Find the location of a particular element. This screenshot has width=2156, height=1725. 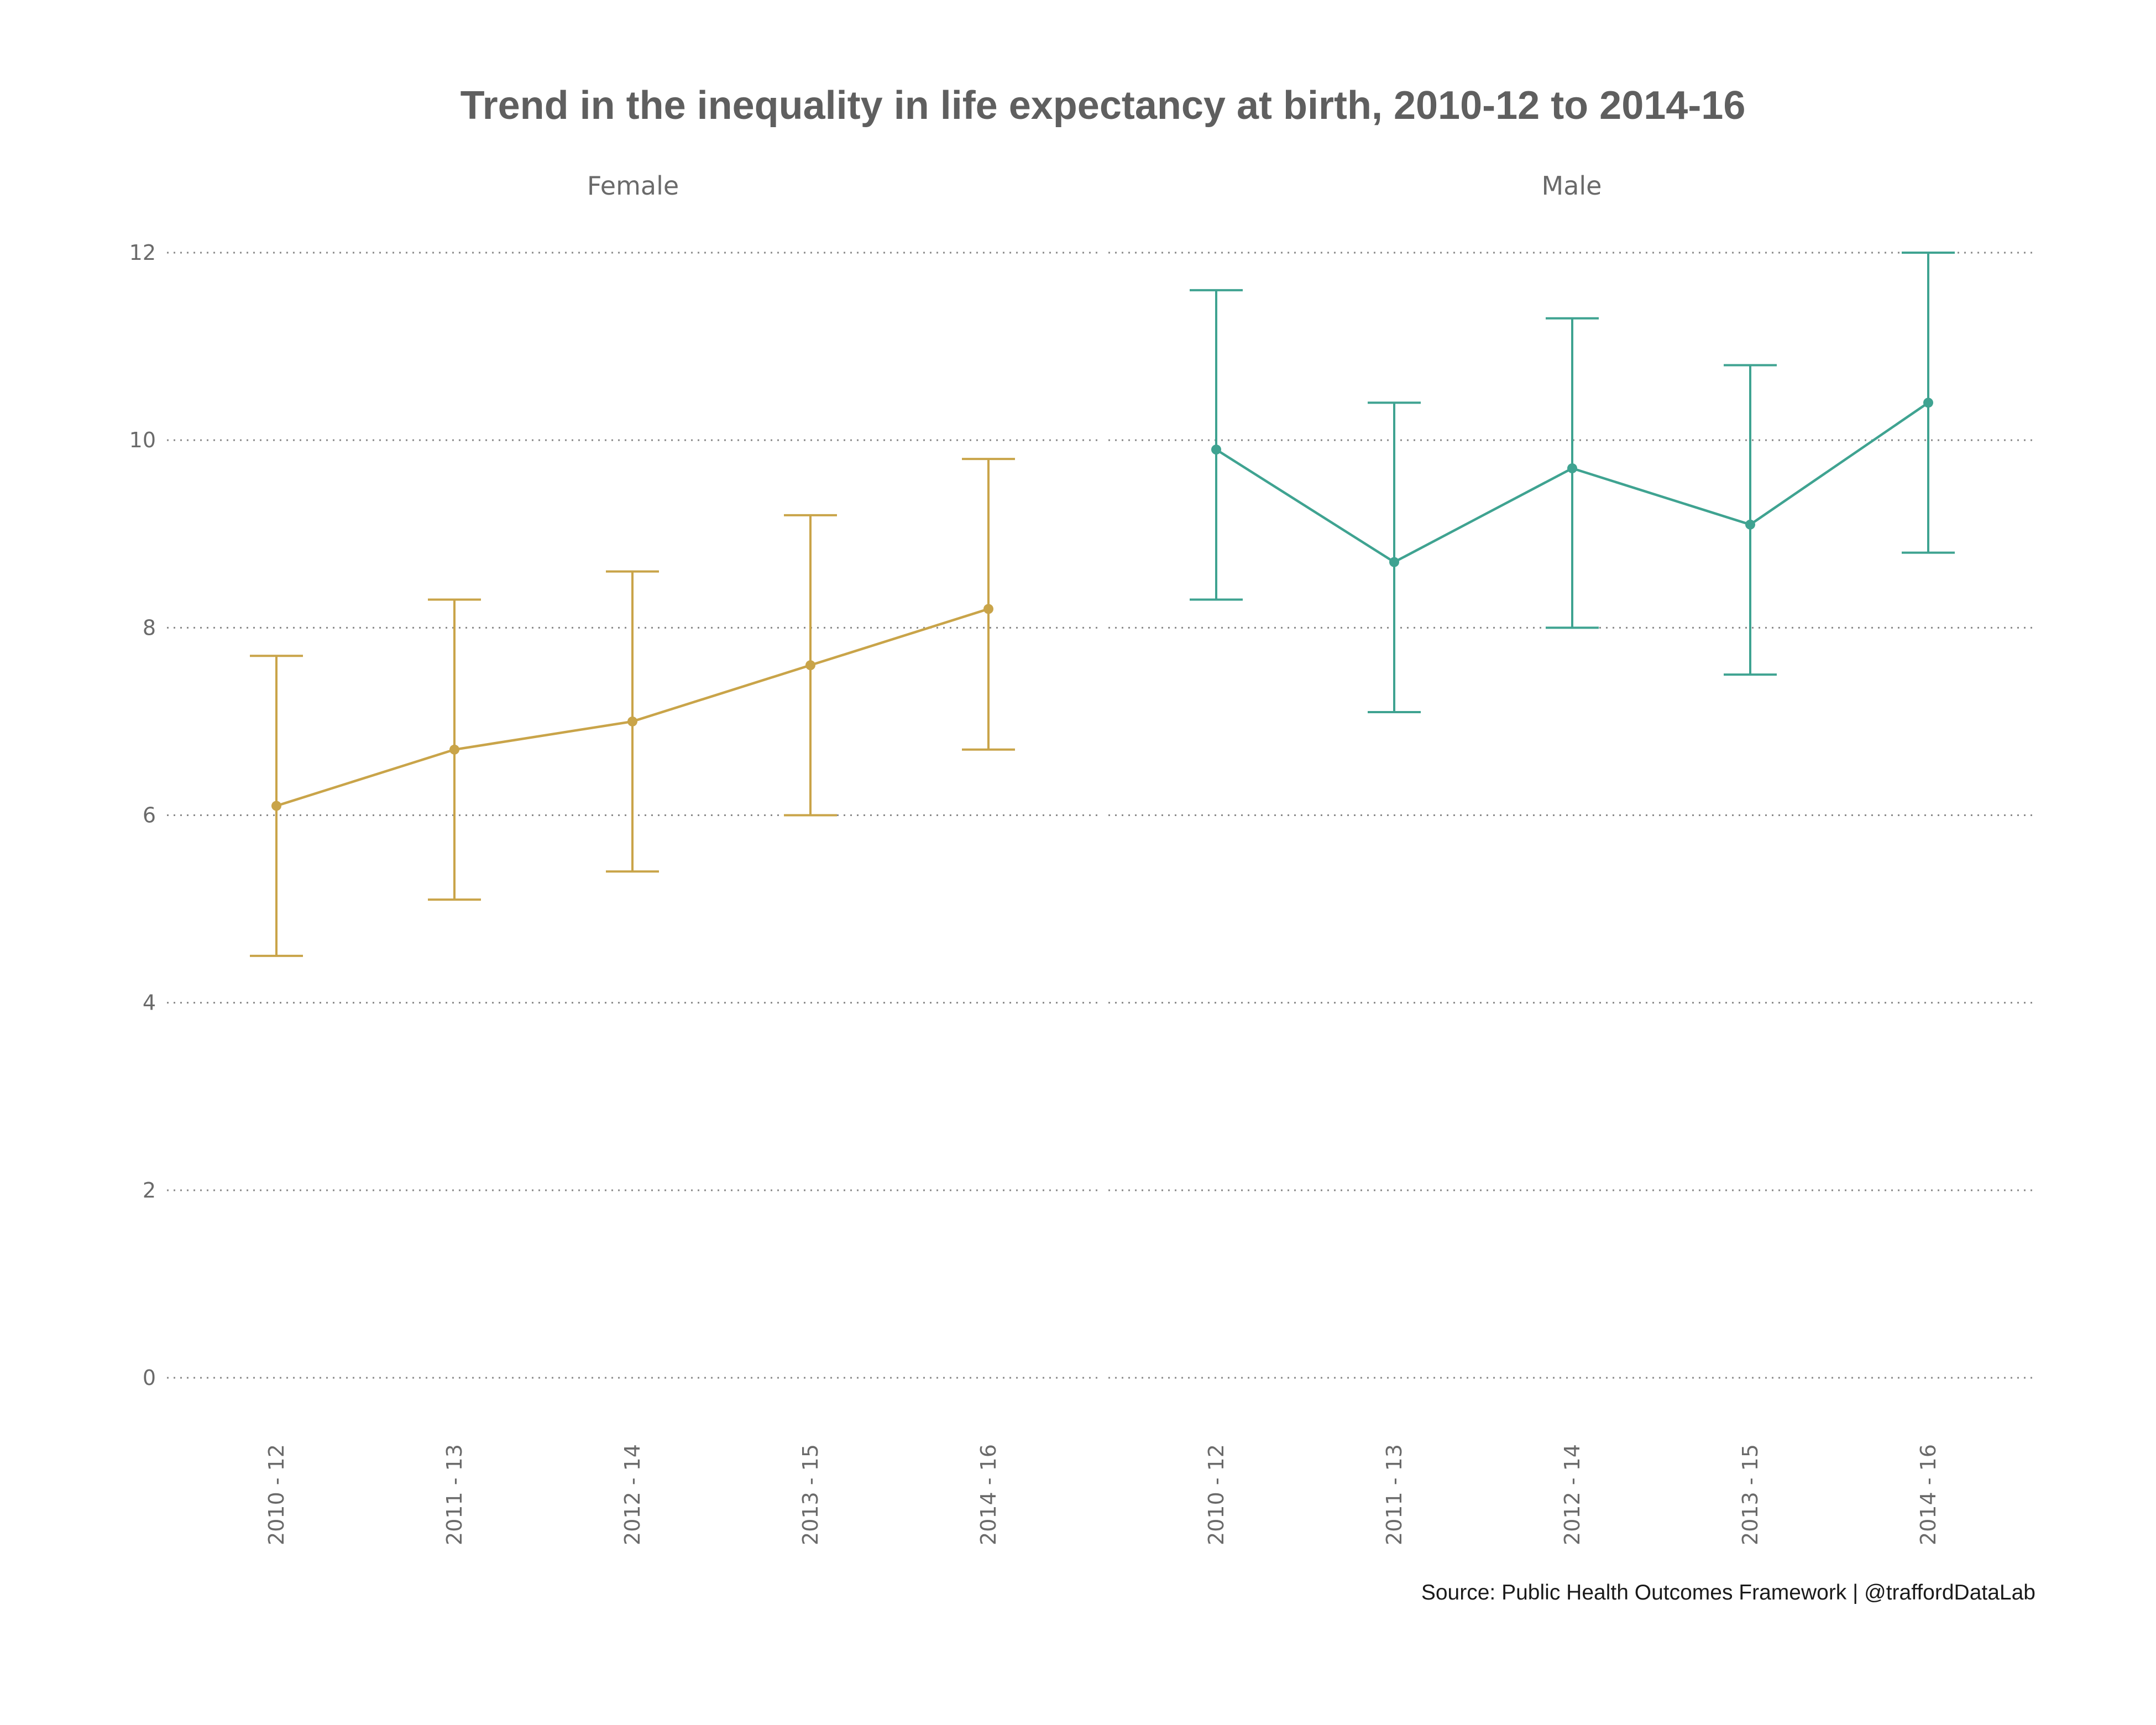

y-tick-label: 12 is located at coordinates (142, 253).